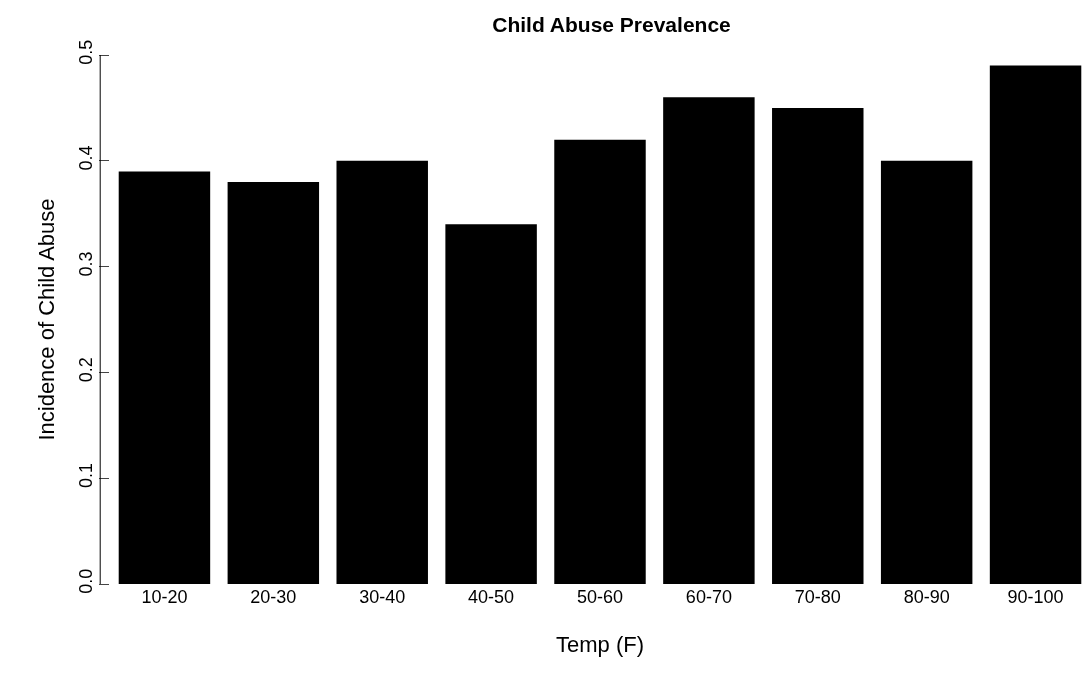  I want to click on y-tick-label: 0.2, so click(85, 370).